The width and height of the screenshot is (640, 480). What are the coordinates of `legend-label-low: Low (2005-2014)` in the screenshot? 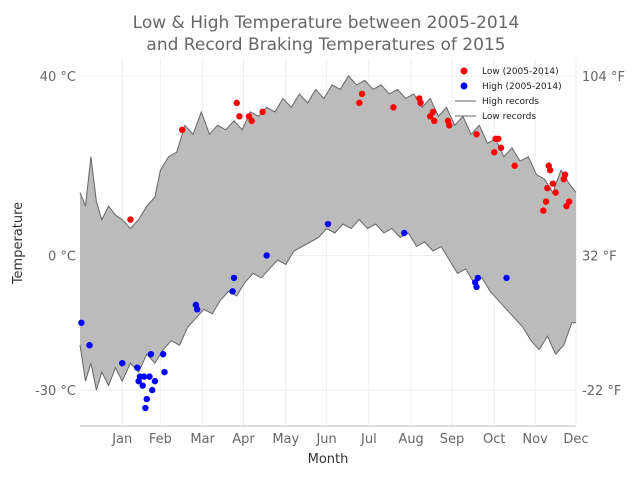 It's located at (520, 72).